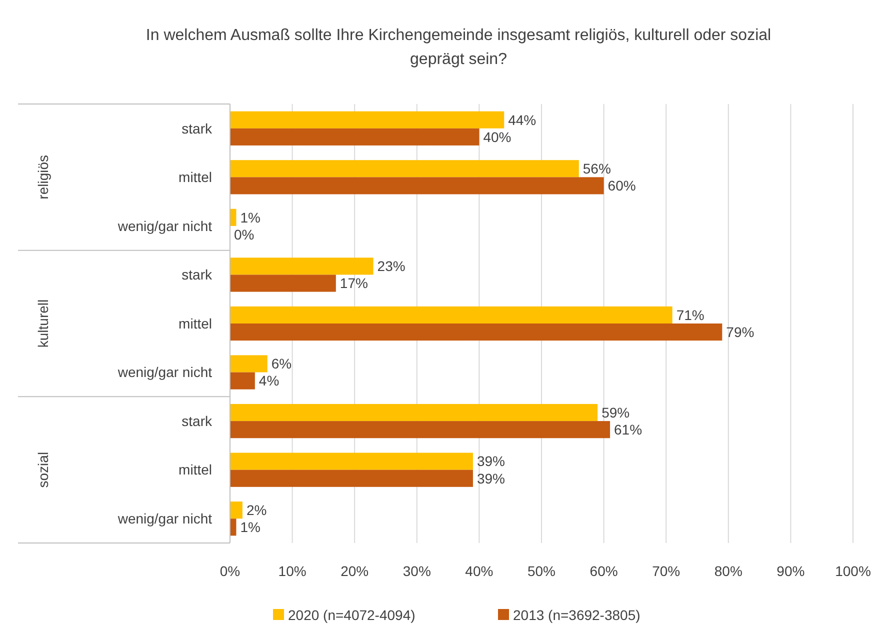 The width and height of the screenshot is (881, 632). I want to click on x-tick-label: 10%, so click(292, 571).